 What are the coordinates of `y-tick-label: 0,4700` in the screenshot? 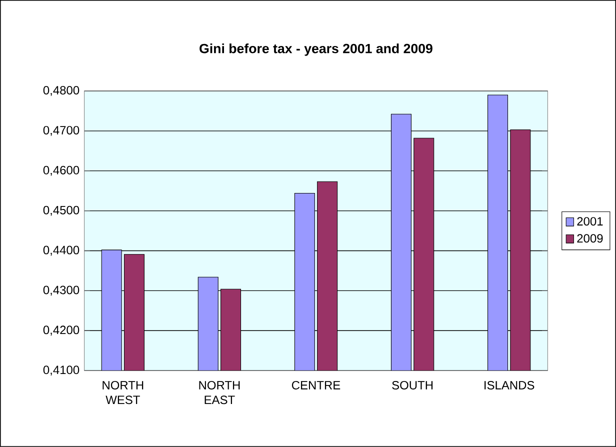 It's located at (61, 131).